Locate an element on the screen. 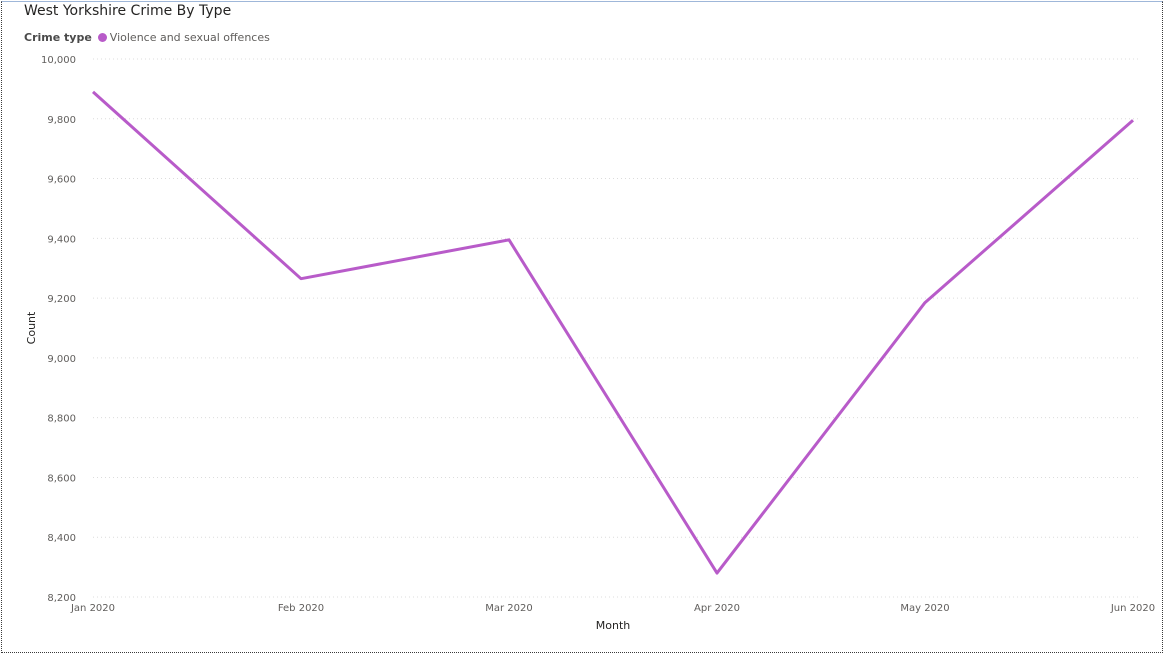  y-axis-title: Count is located at coordinates (31, 327).